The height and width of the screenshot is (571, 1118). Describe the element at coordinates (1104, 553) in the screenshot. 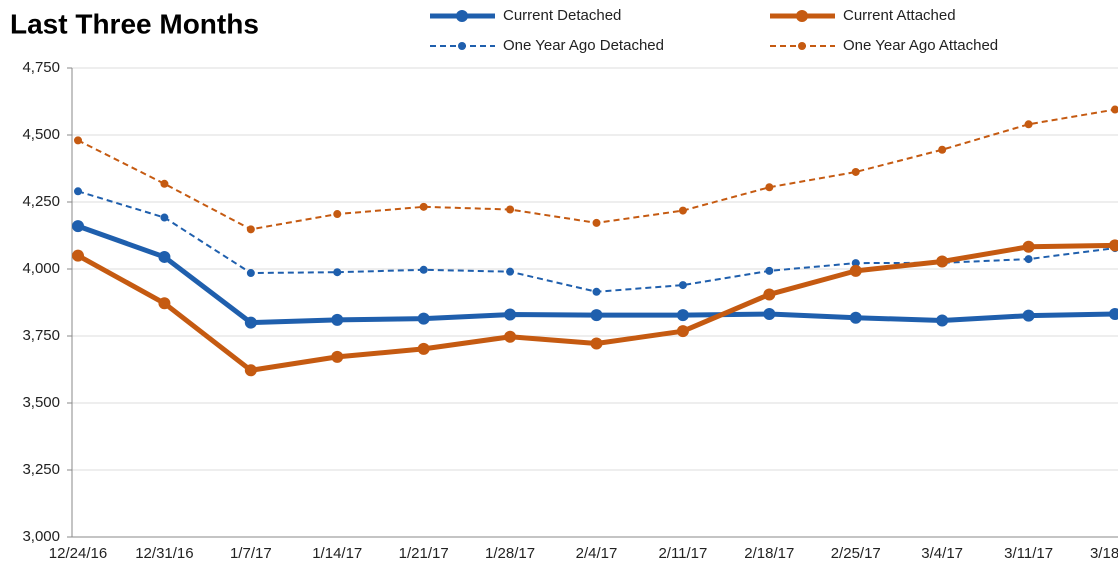

I see `x-tick-label: 3/18/17` at that location.